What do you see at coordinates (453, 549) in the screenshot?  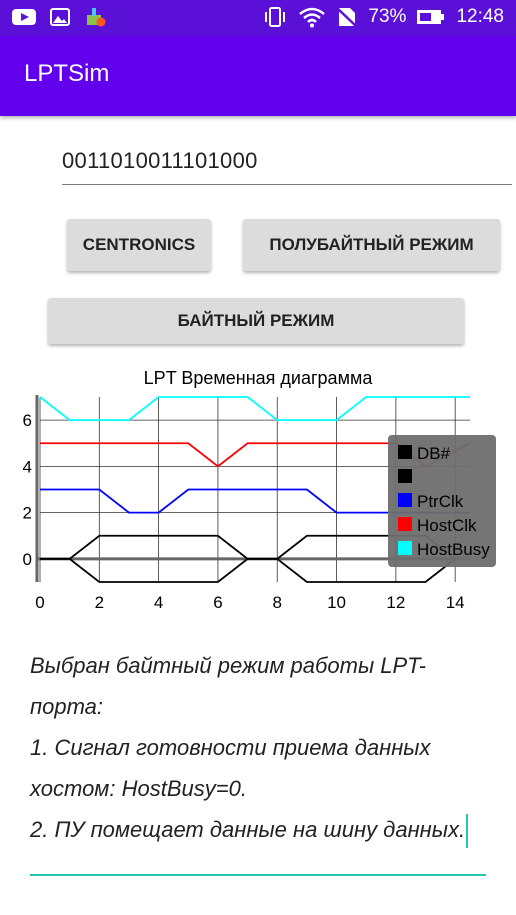 I see `legend-label: HostBusy` at bounding box center [453, 549].